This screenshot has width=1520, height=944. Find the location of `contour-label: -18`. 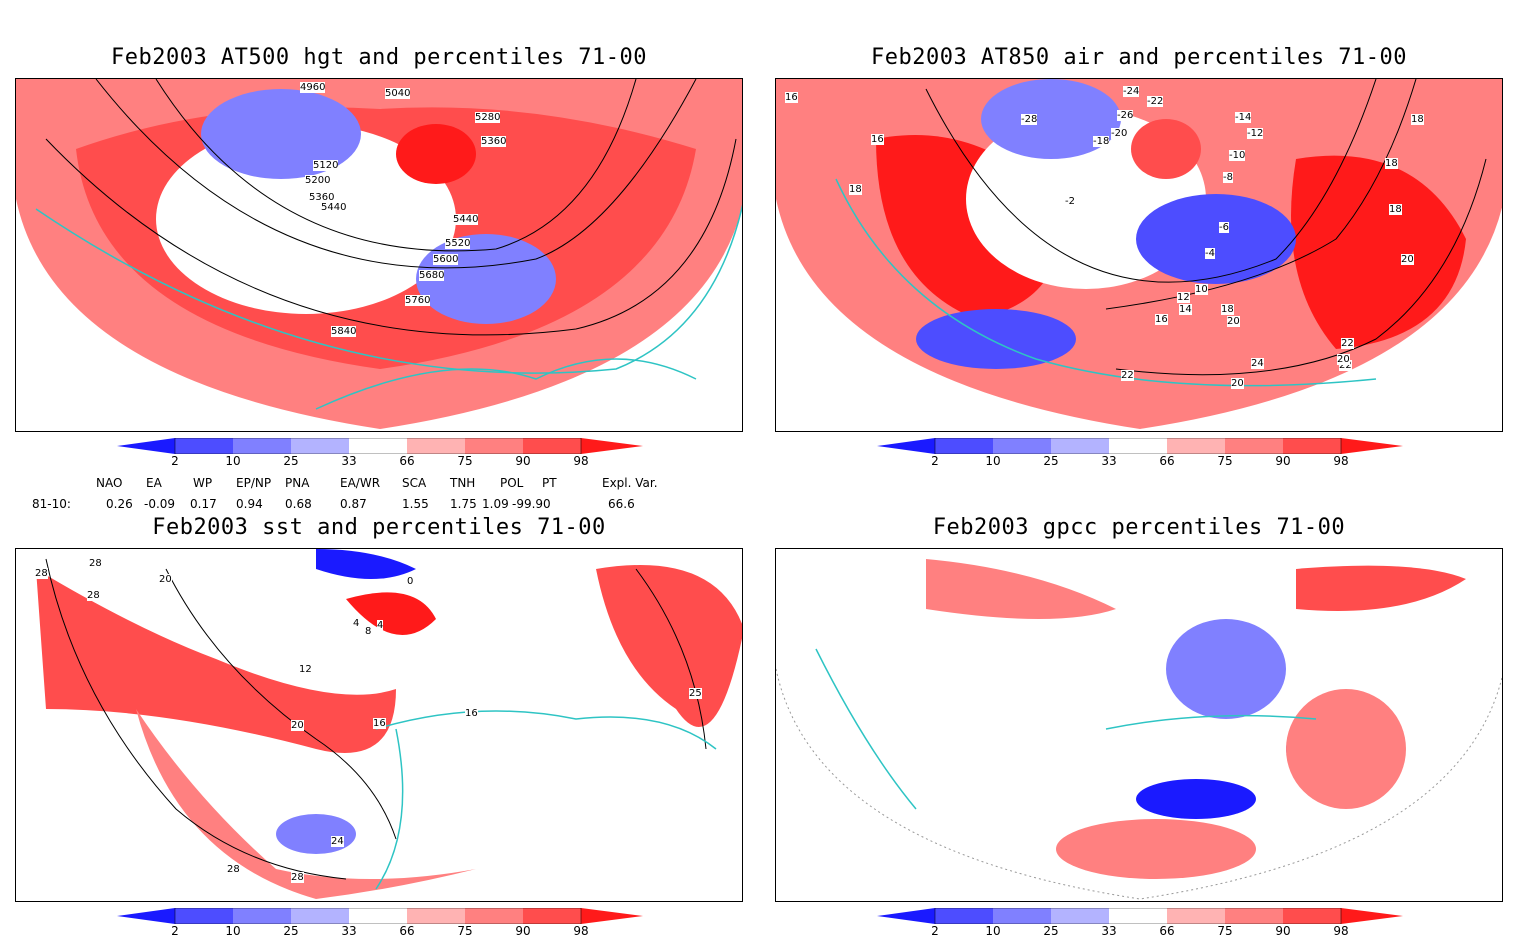

contour-label: -18 is located at coordinates (1101, 141).